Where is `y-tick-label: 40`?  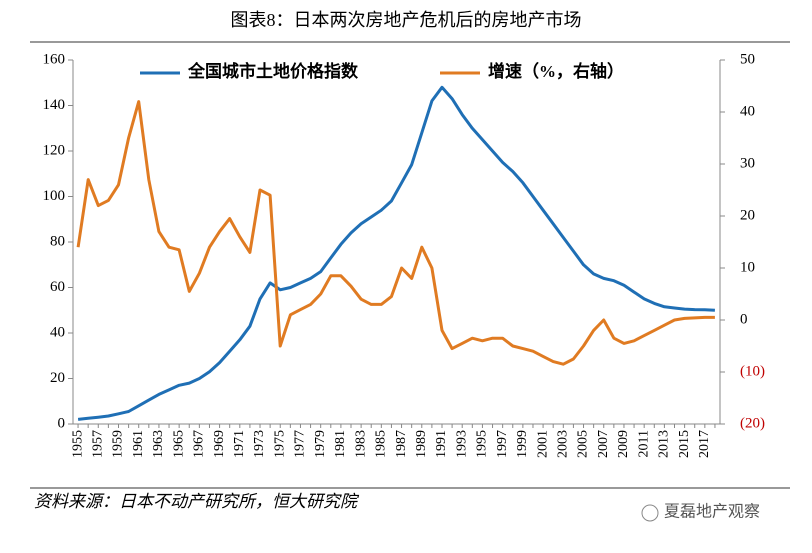 y-tick-label: 40 is located at coordinates (57, 332).